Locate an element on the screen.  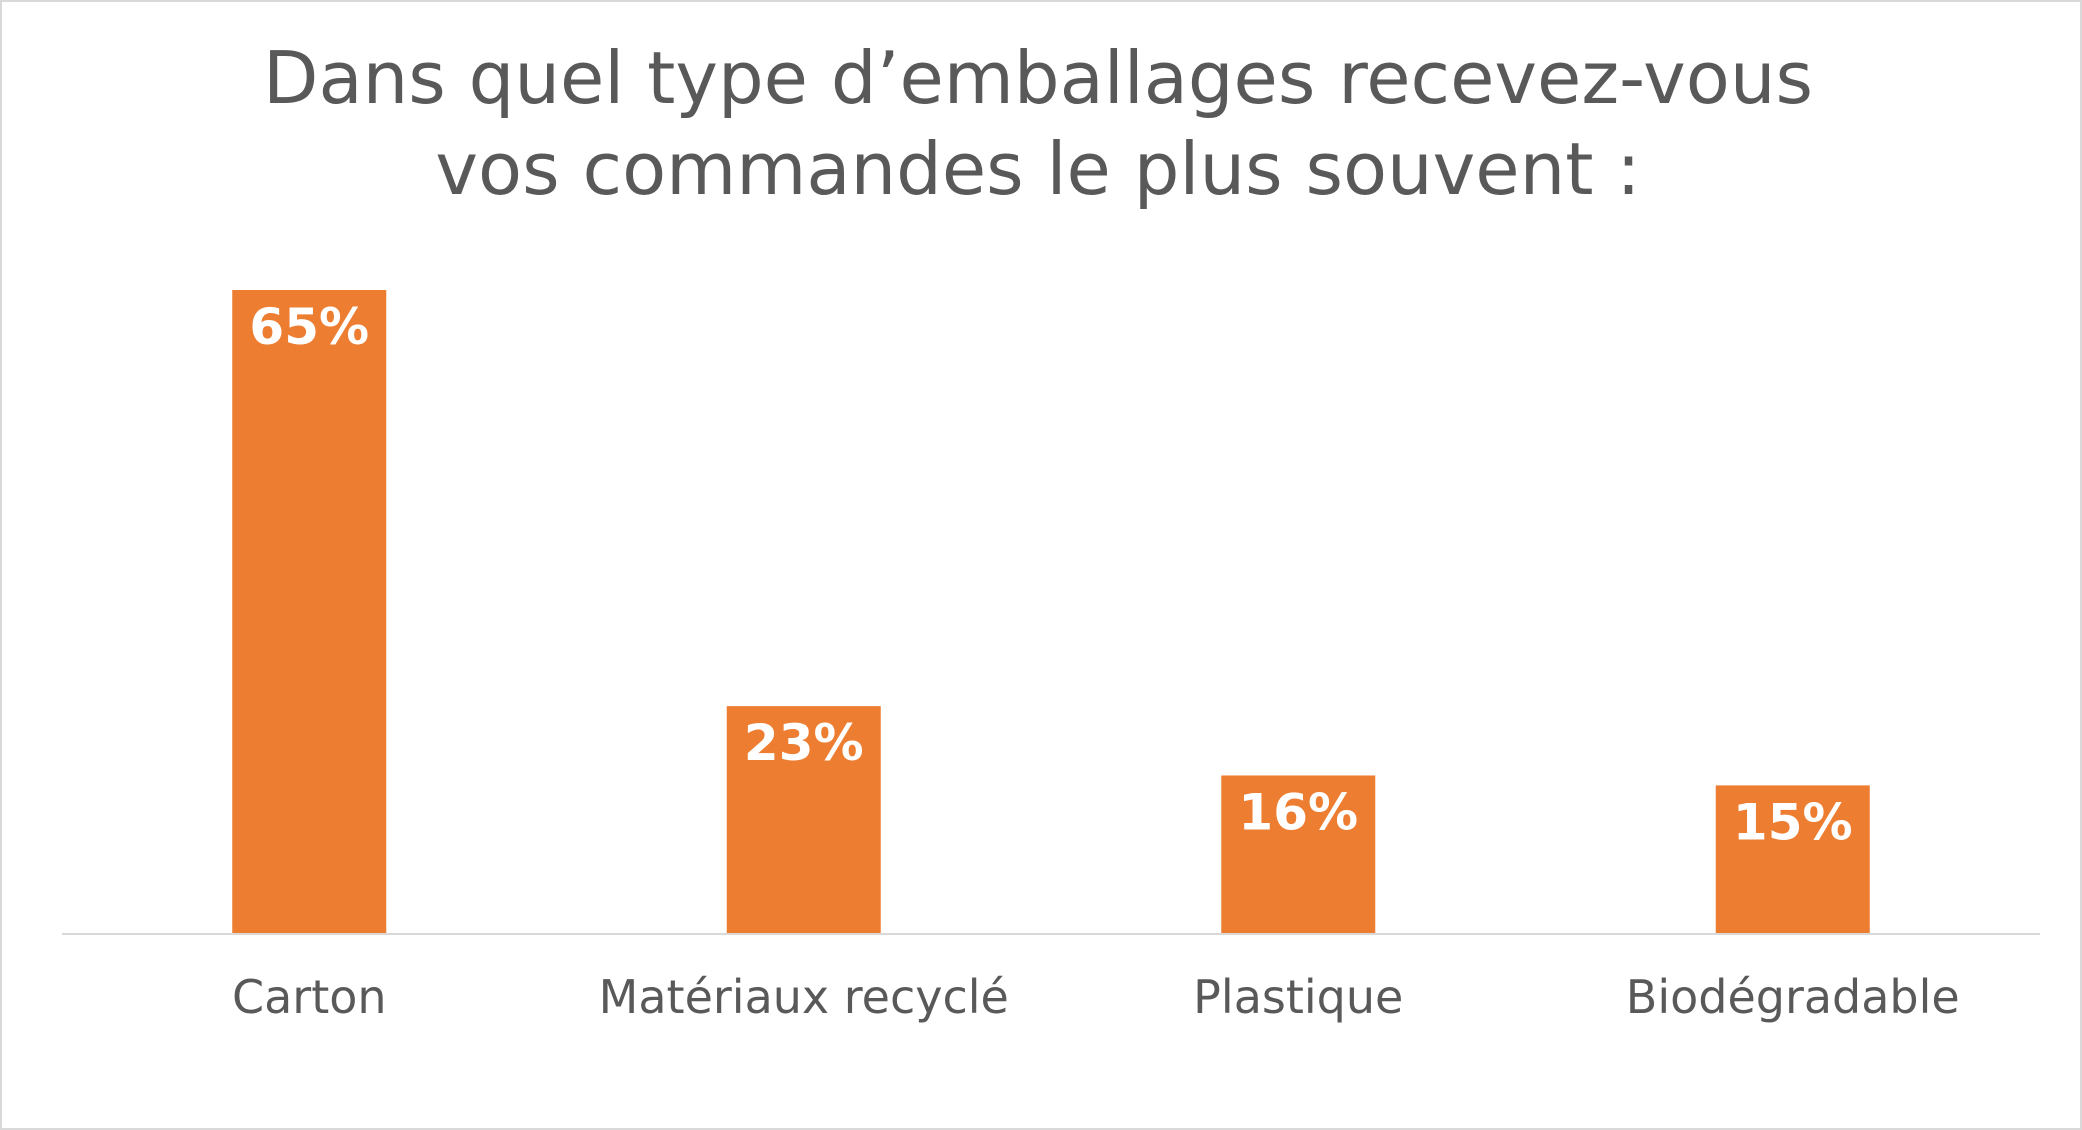
chart-title-line-2: vos commandes le plus souvent : is located at coordinates (1037, 169).